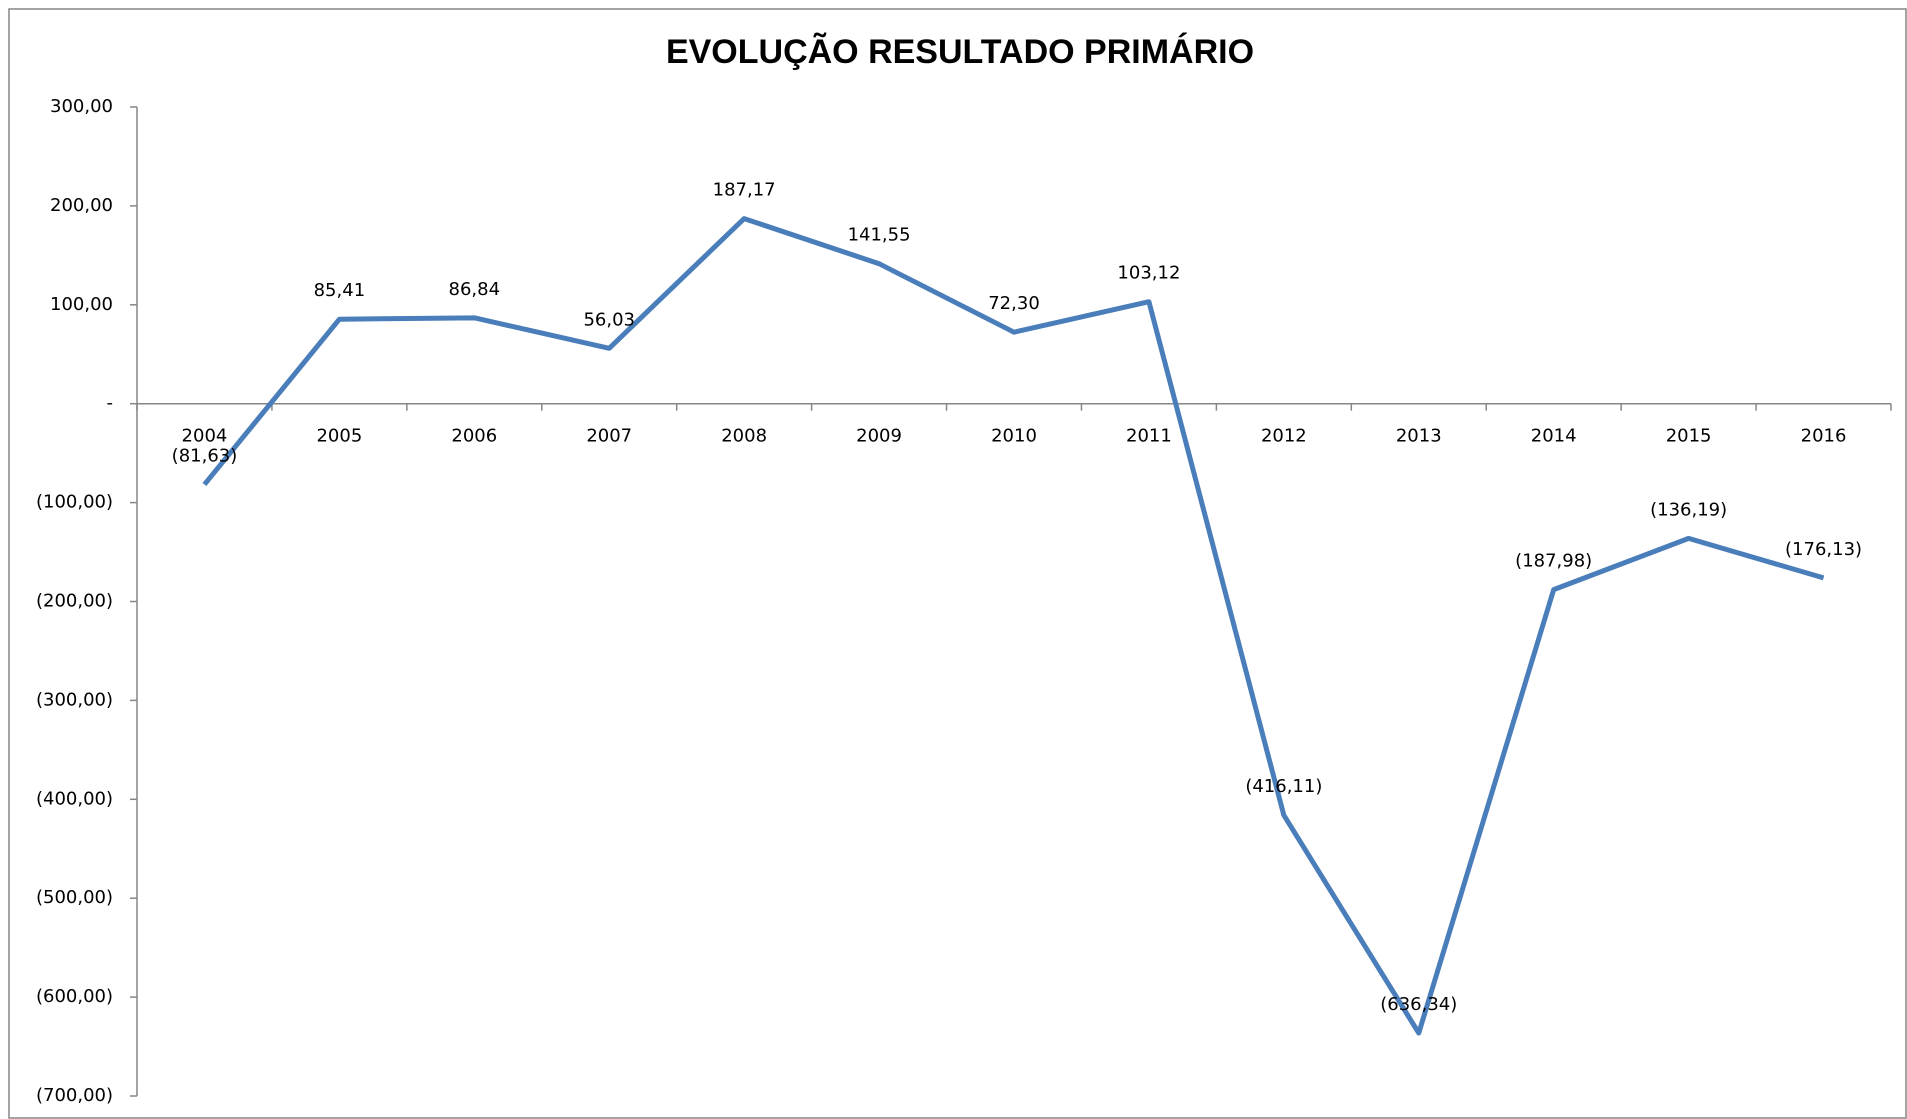 This screenshot has height=1119, width=1907. I want to click on data-label: 103,12, so click(1148, 273).